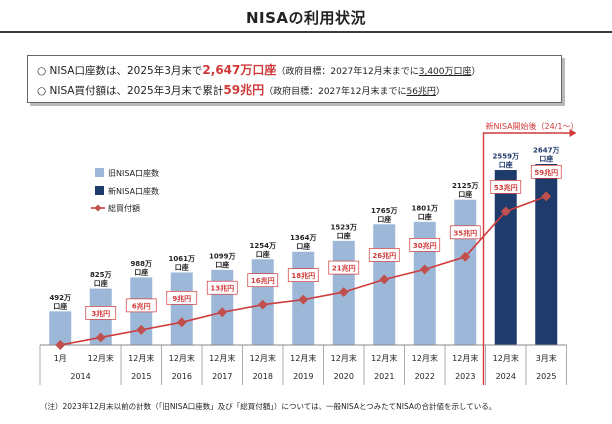 The width and height of the screenshot is (612, 424). I want to click on bar-value-label: 1801万, so click(425, 208).